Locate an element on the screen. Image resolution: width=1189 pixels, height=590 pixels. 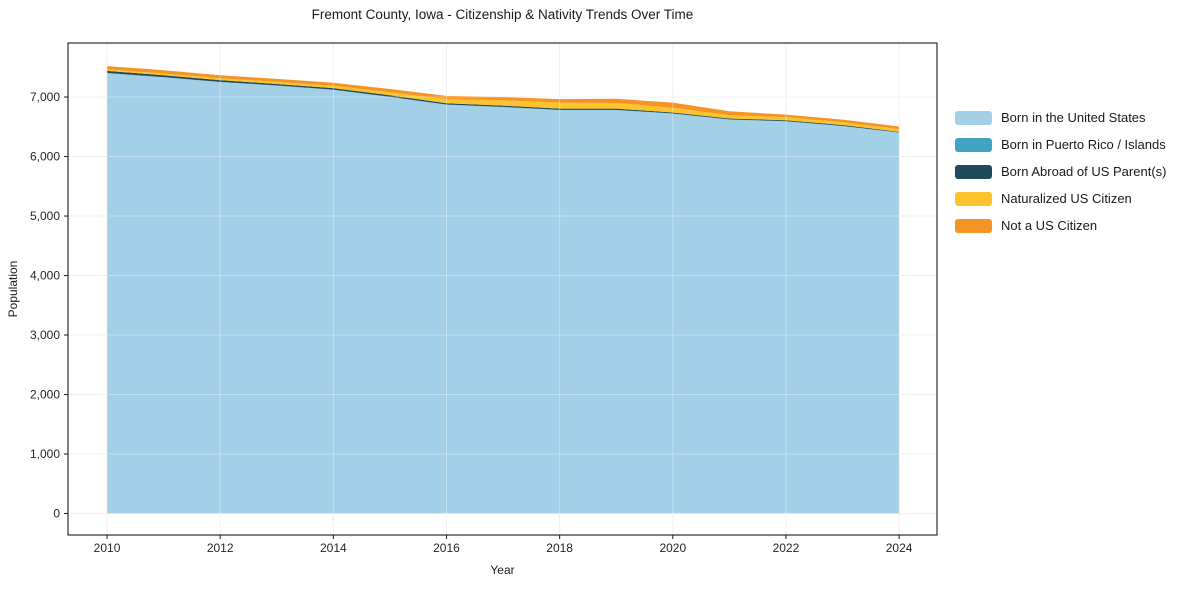
legend-item: Born Abroad of US Parent(s) is located at coordinates (1060, 171).